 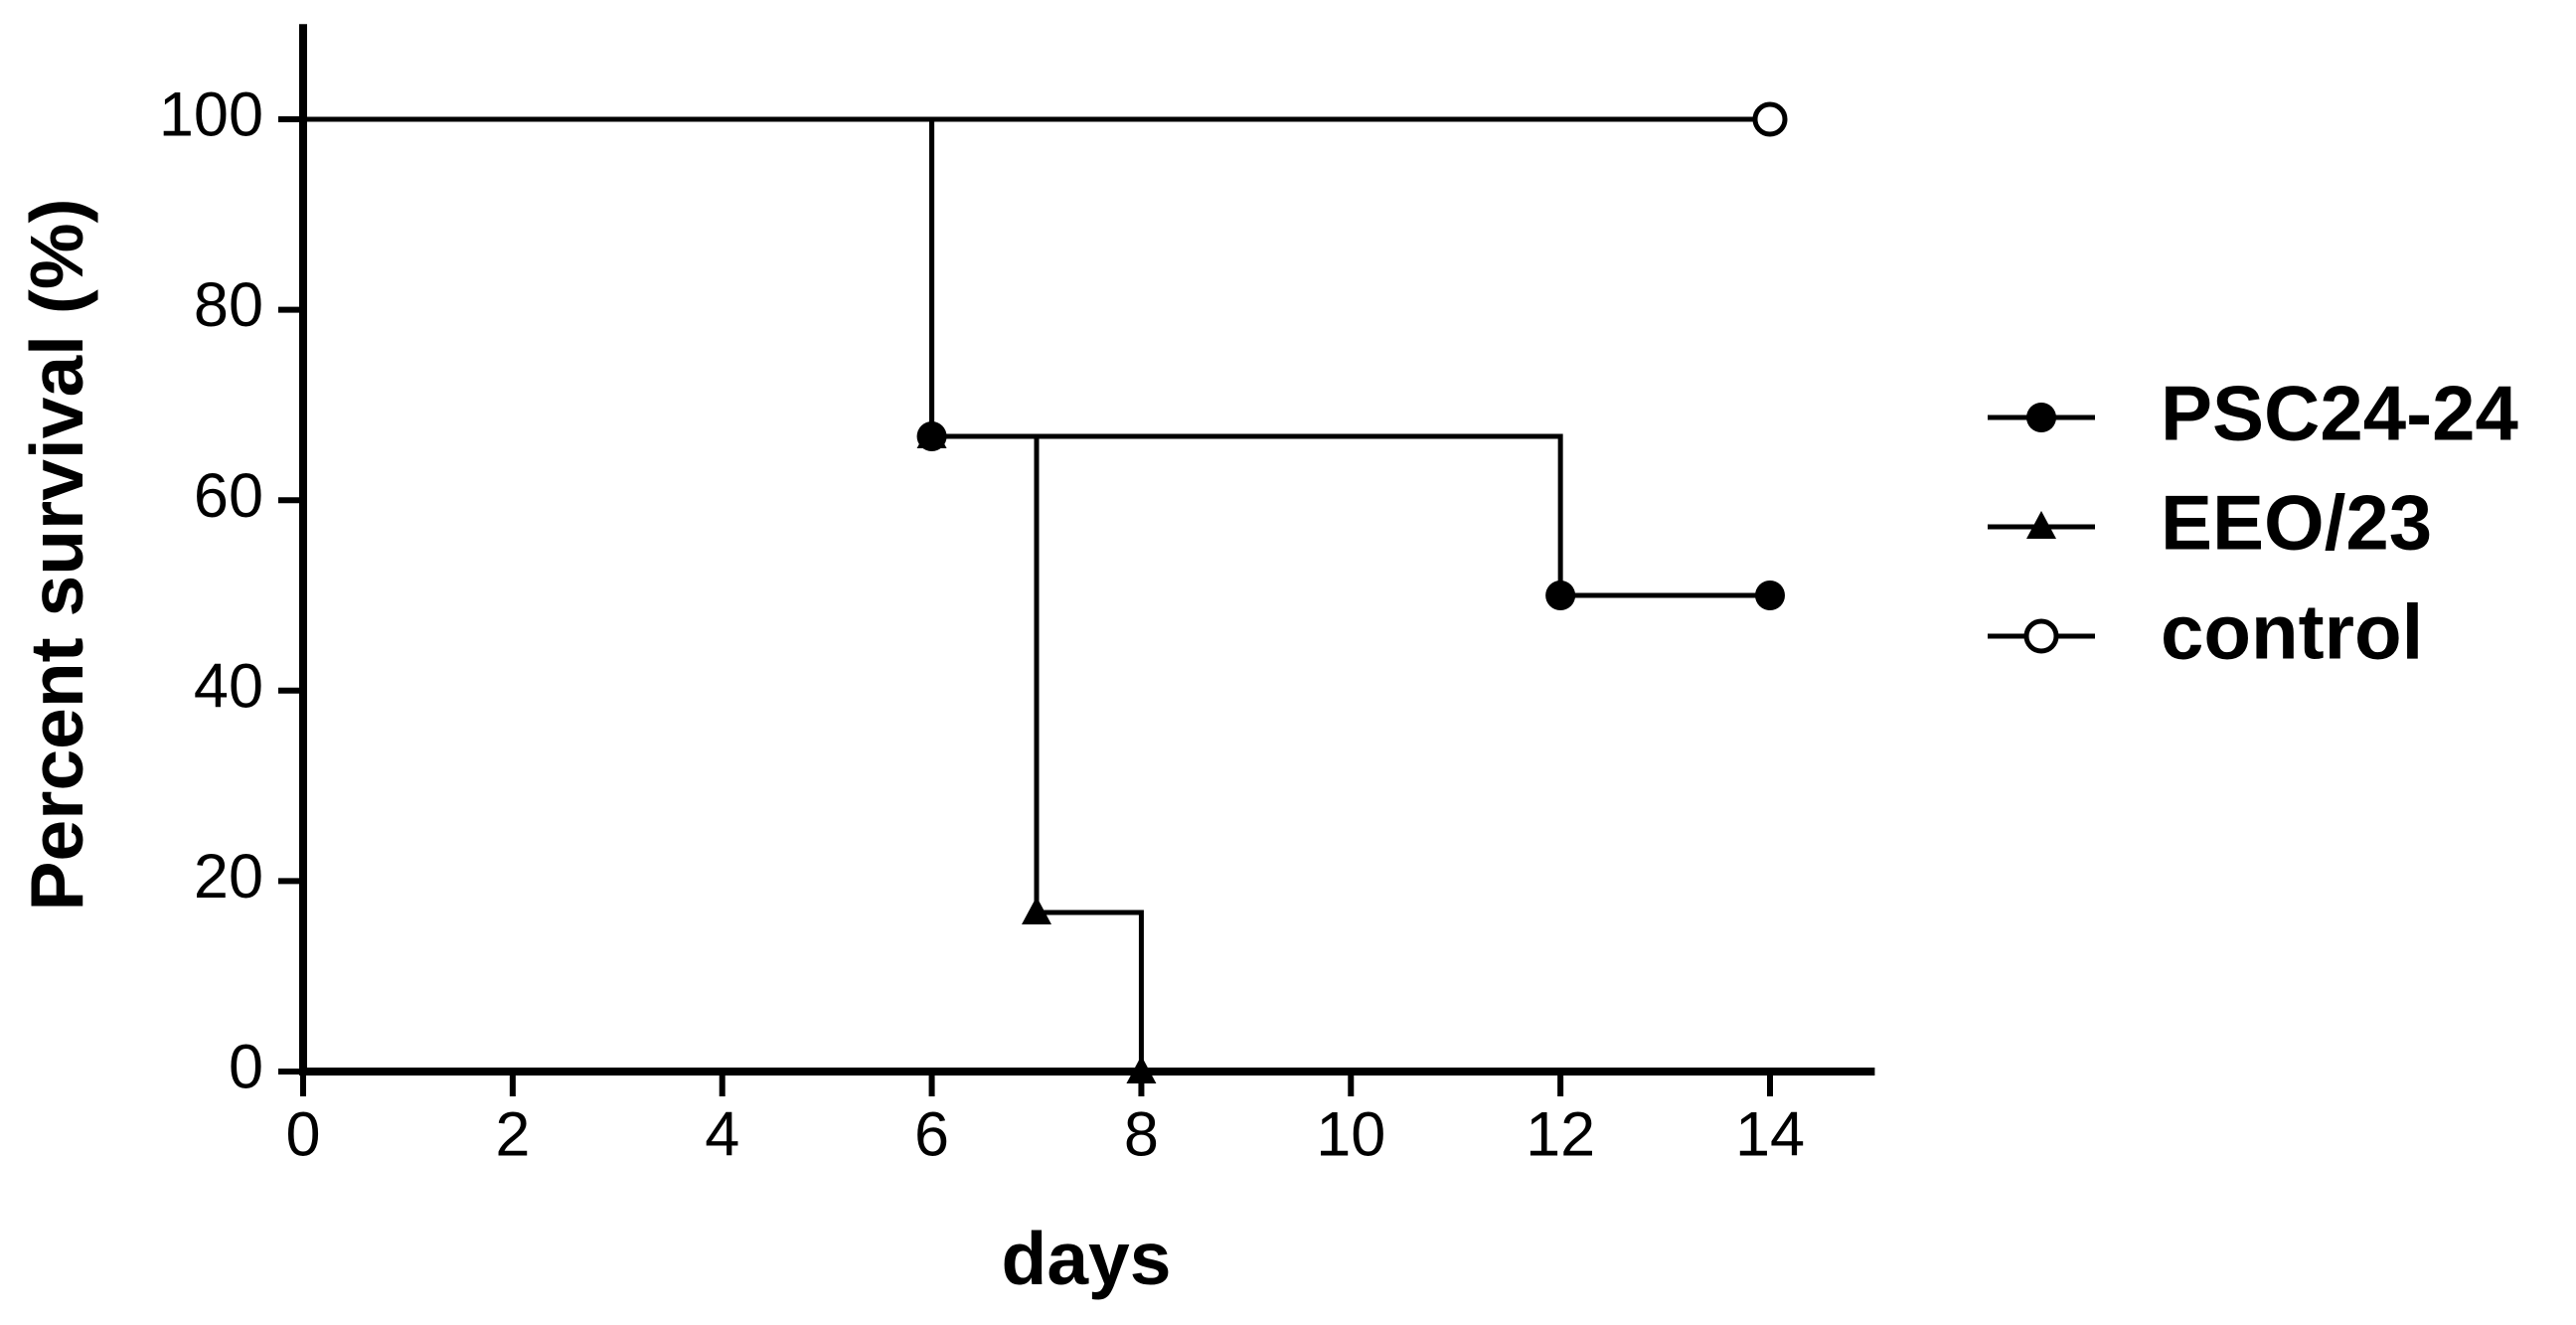 I want to click on x-tick-label: 0, so click(x=302, y=1135).